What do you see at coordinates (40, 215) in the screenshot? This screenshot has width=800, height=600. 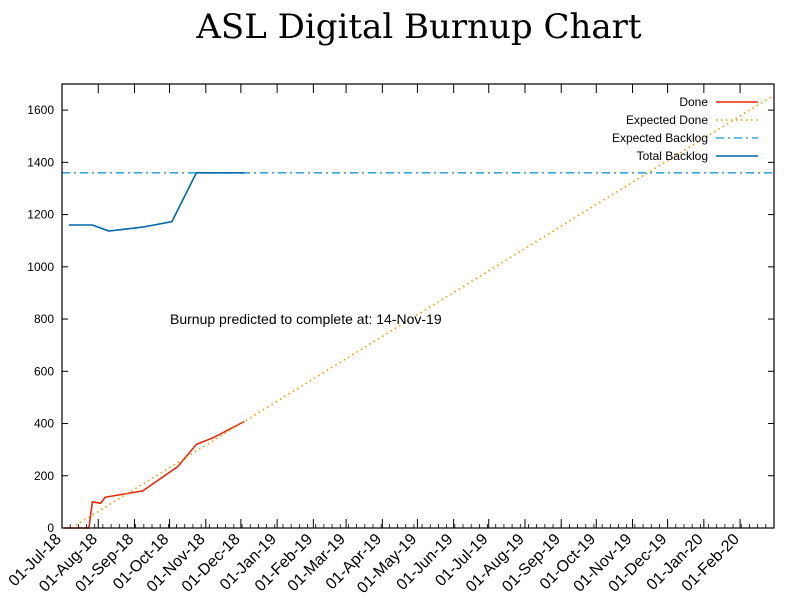 I see `y-tick-label: 1200` at bounding box center [40, 215].